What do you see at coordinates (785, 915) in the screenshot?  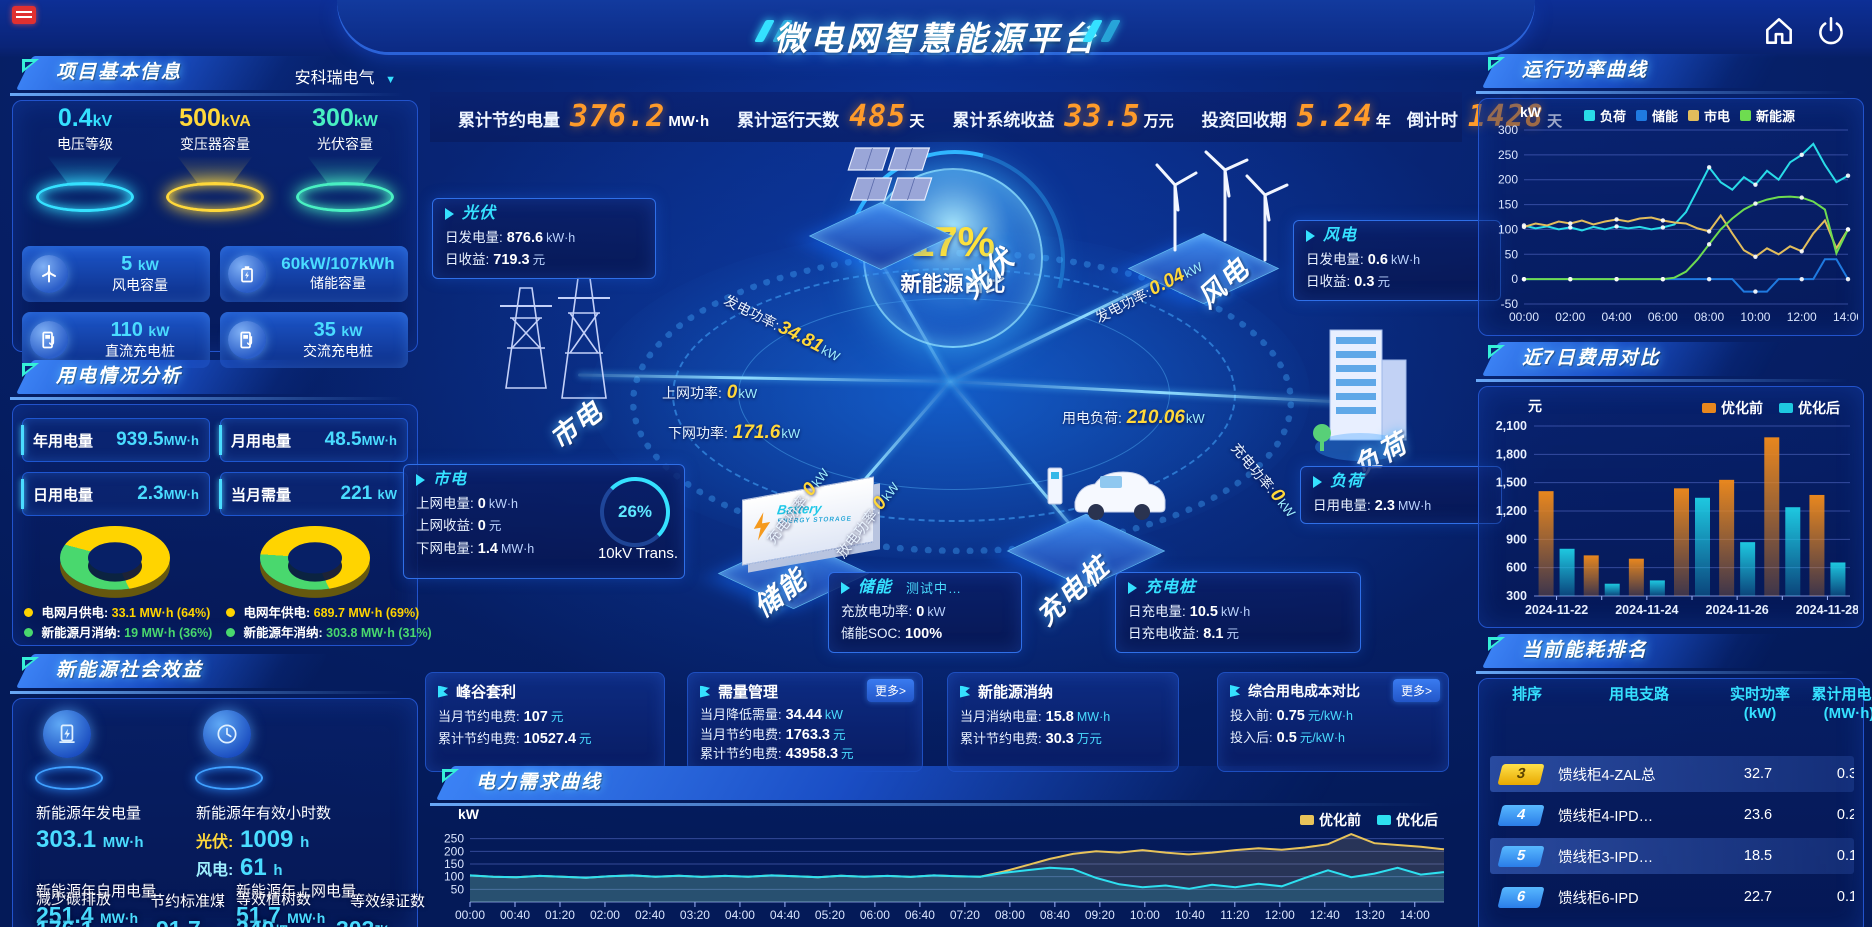 I see `svg-text: 04:40` at bounding box center [785, 915].